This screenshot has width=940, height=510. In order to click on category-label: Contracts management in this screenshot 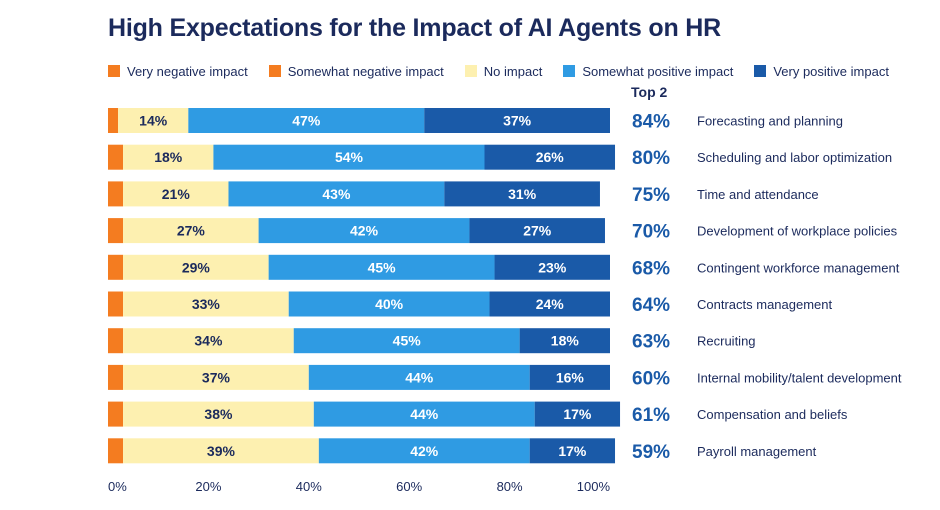, I will do `click(765, 304)`.